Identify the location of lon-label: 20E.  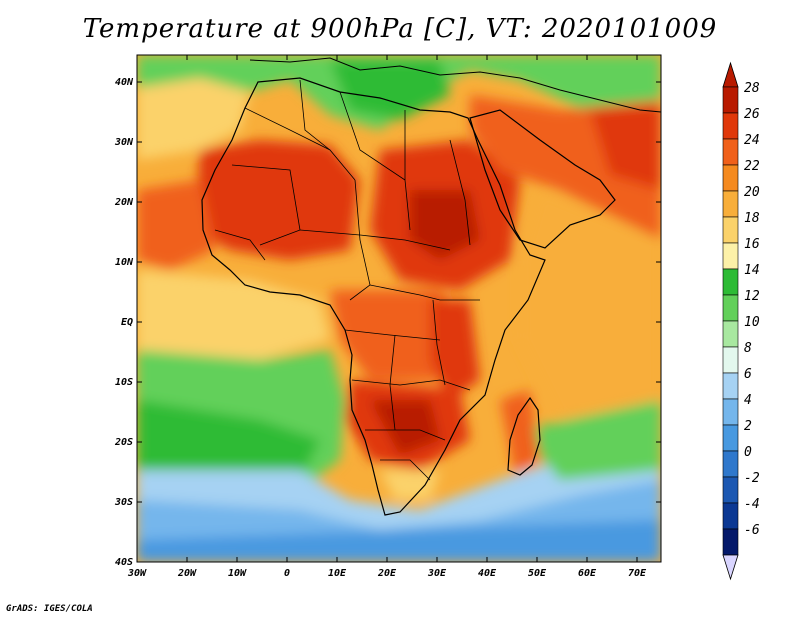
(387, 573).